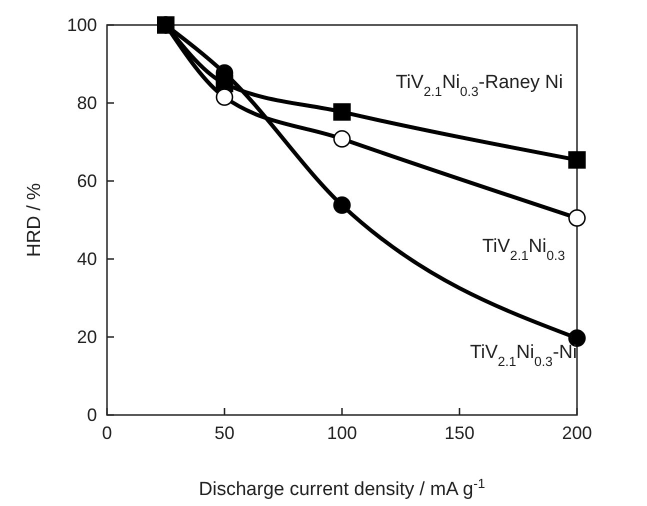  I want to click on x-axis-title: Discharge current density / mA g$^{-1}$, so click(342, 488).